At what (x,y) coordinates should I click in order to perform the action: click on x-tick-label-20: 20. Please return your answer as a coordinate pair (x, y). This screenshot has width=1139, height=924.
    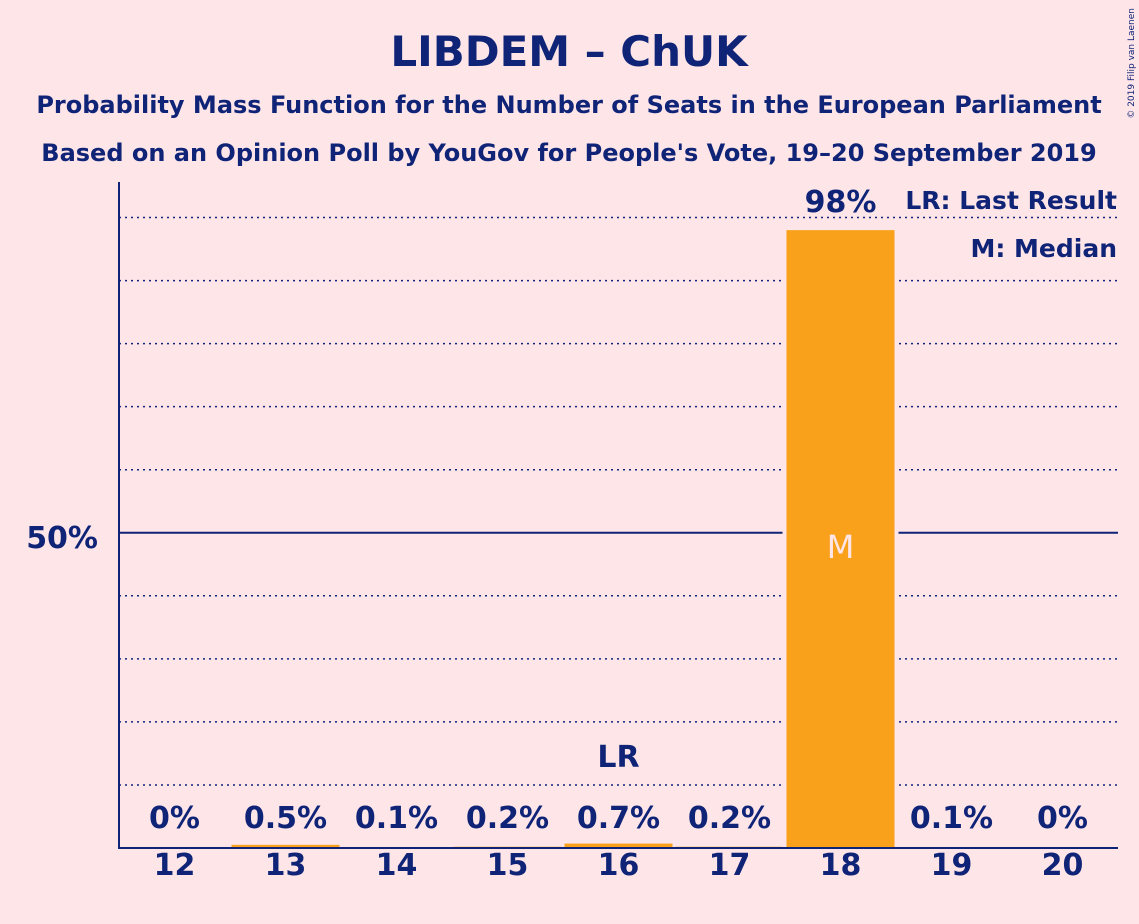
    Looking at the image, I should click on (1063, 865).